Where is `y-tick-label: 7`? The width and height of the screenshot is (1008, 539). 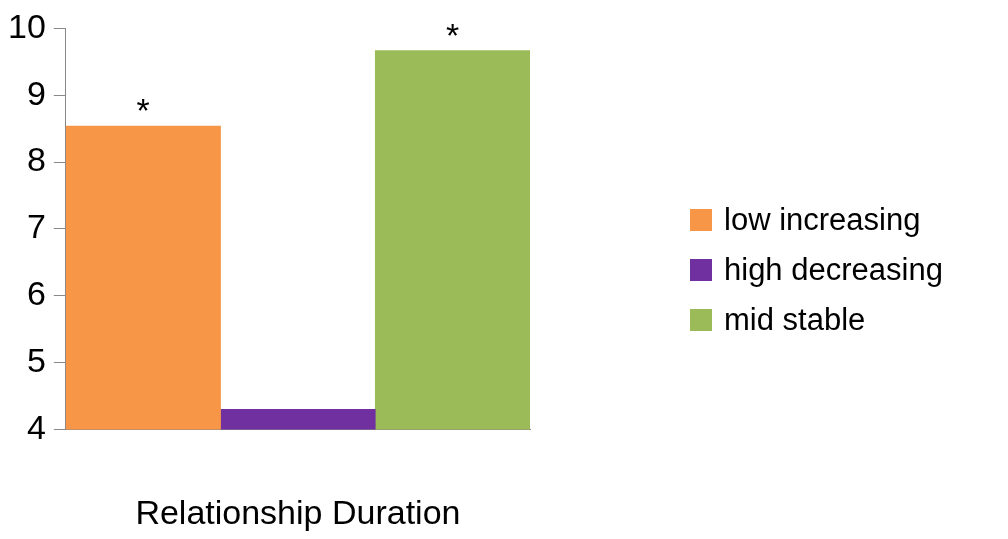 y-tick-label: 7 is located at coordinates (36, 226).